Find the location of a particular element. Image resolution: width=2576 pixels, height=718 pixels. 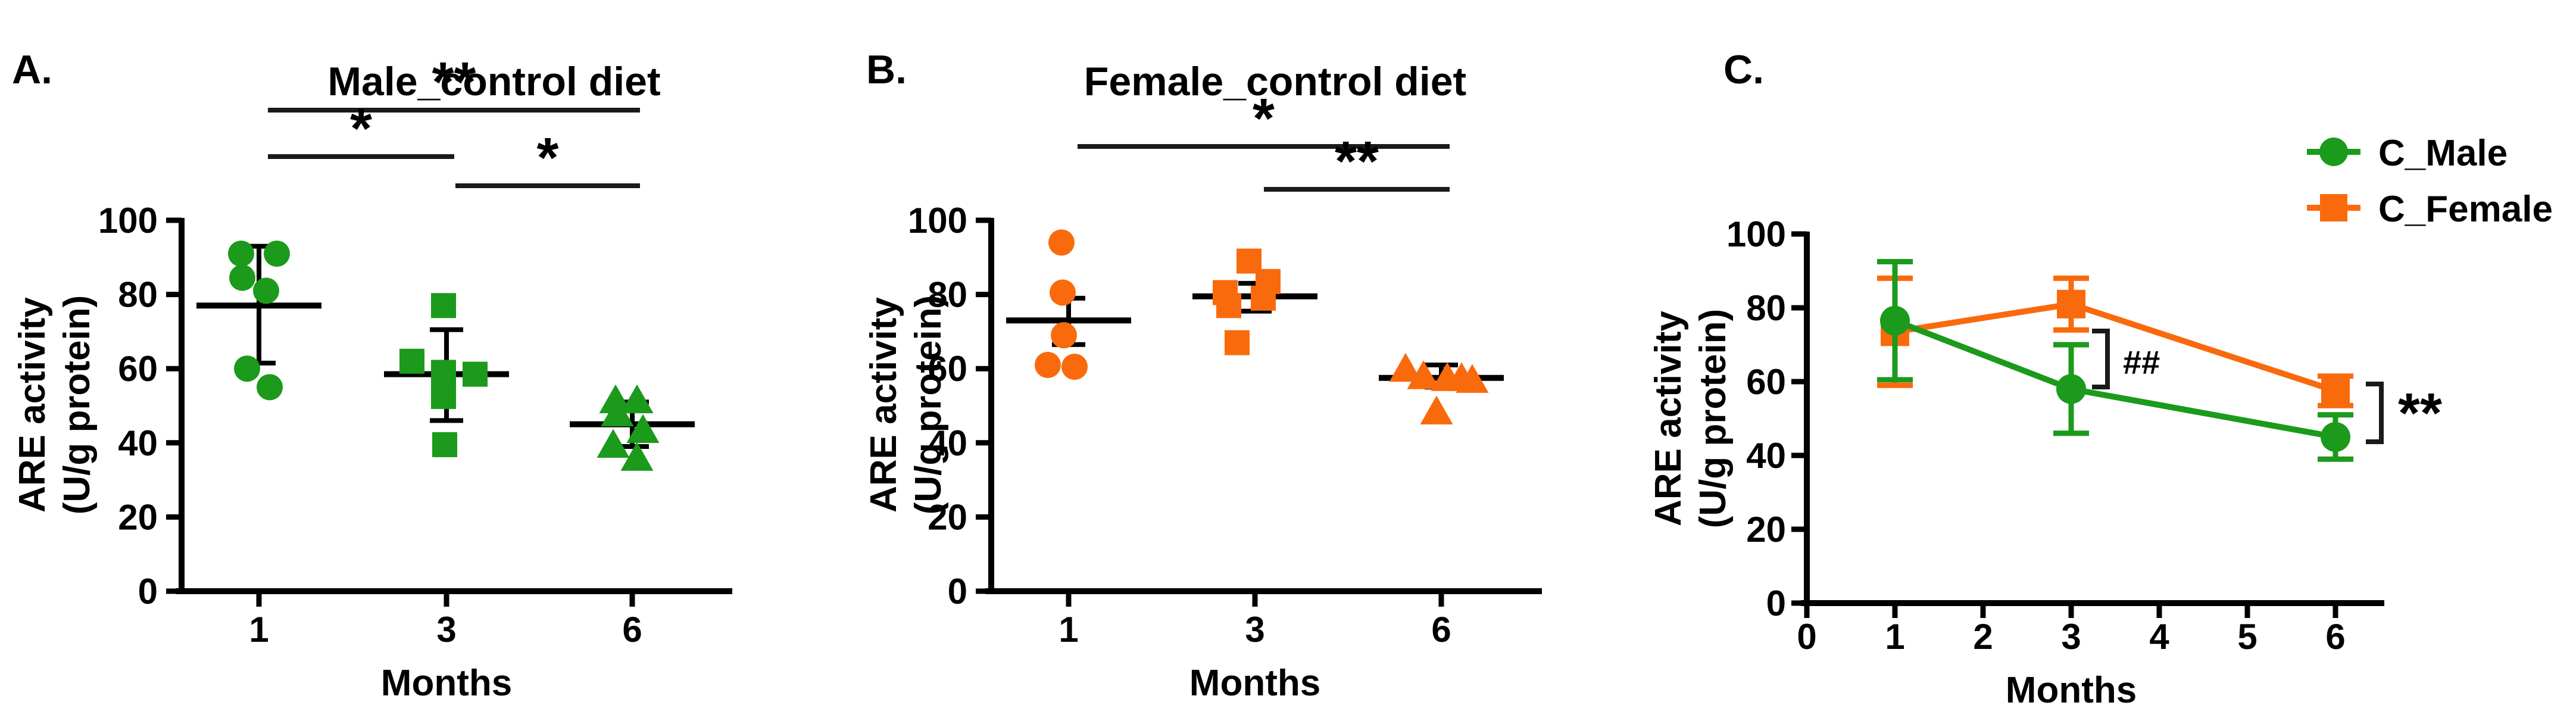

annotation-label: ** is located at coordinates (2420, 413).